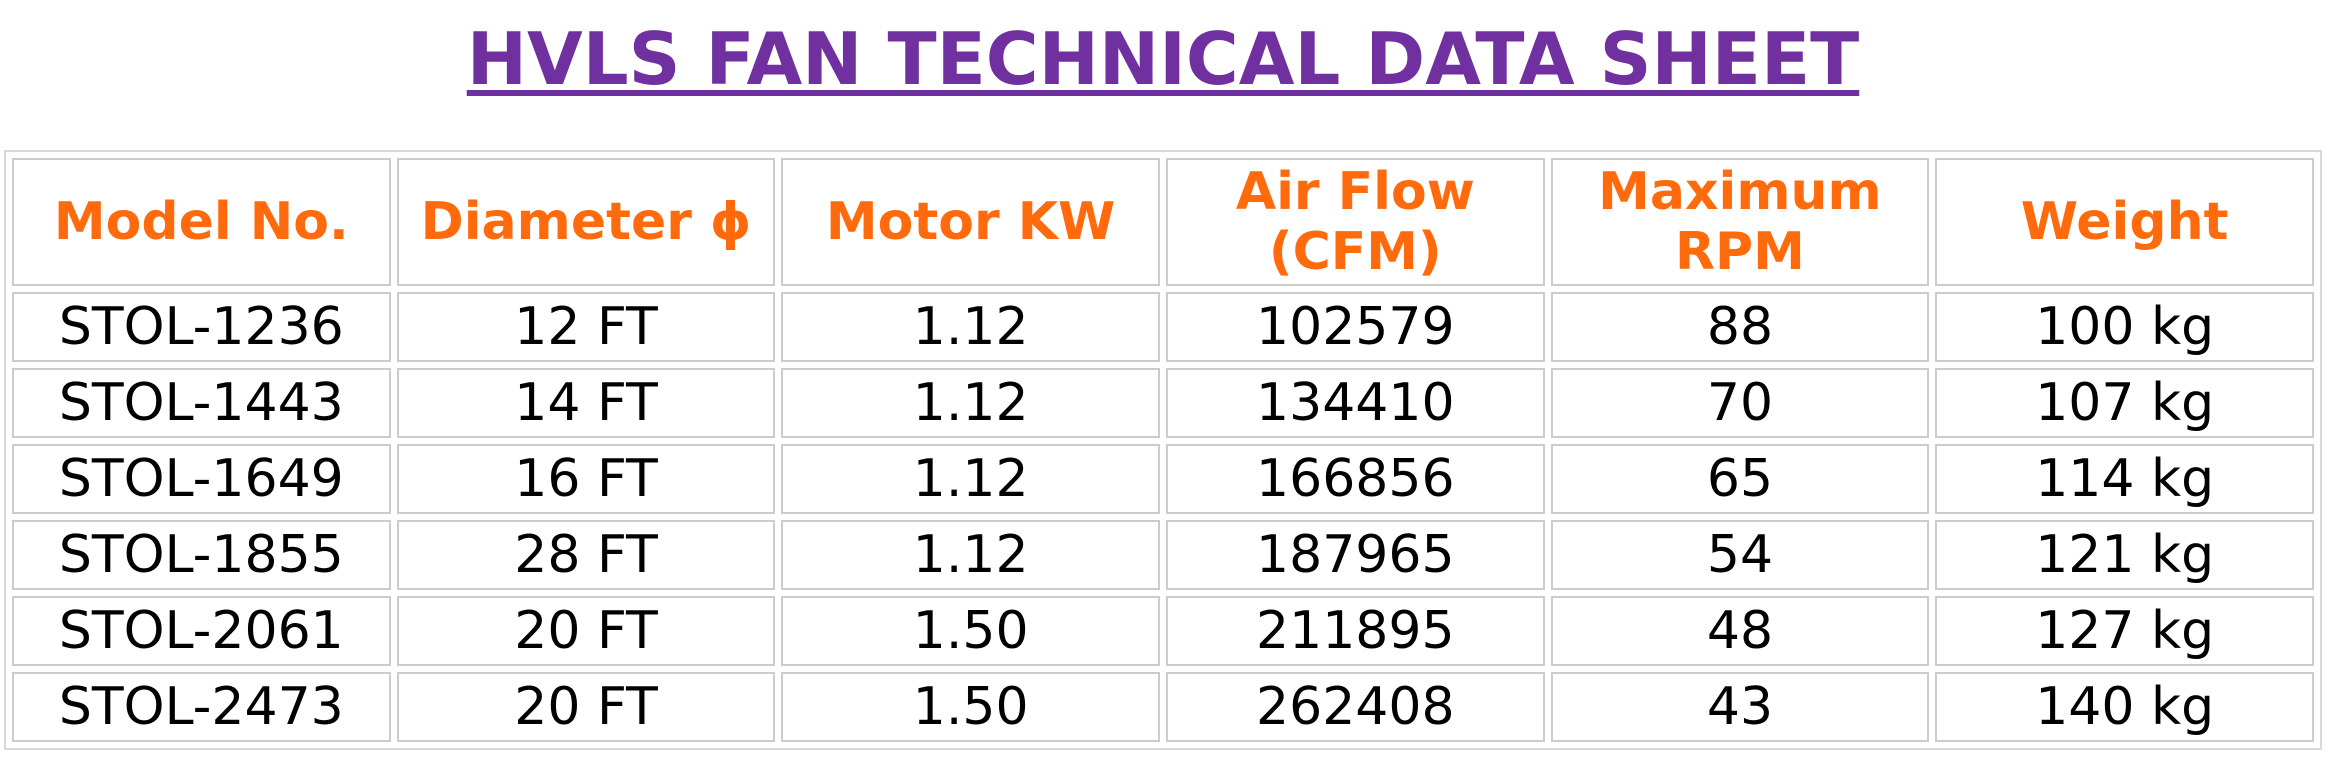 This screenshot has height=760, width=2326. Describe the element at coordinates (1355, 252) in the screenshot. I see `header-label-line2: (CFM)` at that location.